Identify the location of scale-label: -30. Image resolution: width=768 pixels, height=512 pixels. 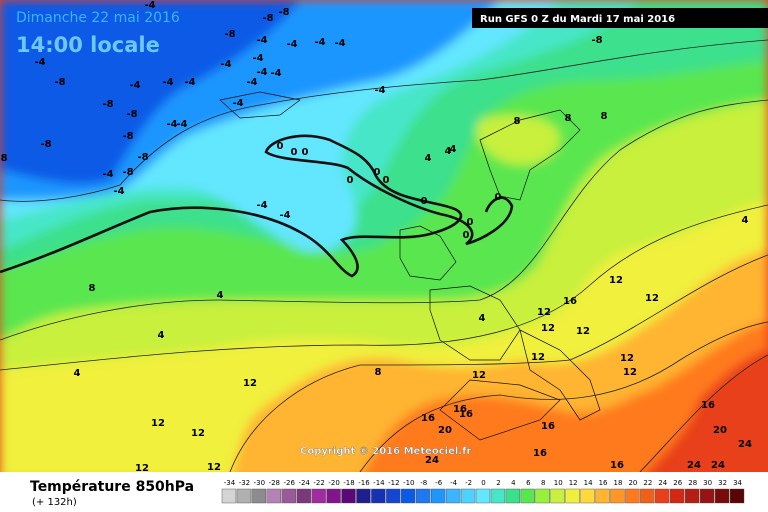
(259, 483).